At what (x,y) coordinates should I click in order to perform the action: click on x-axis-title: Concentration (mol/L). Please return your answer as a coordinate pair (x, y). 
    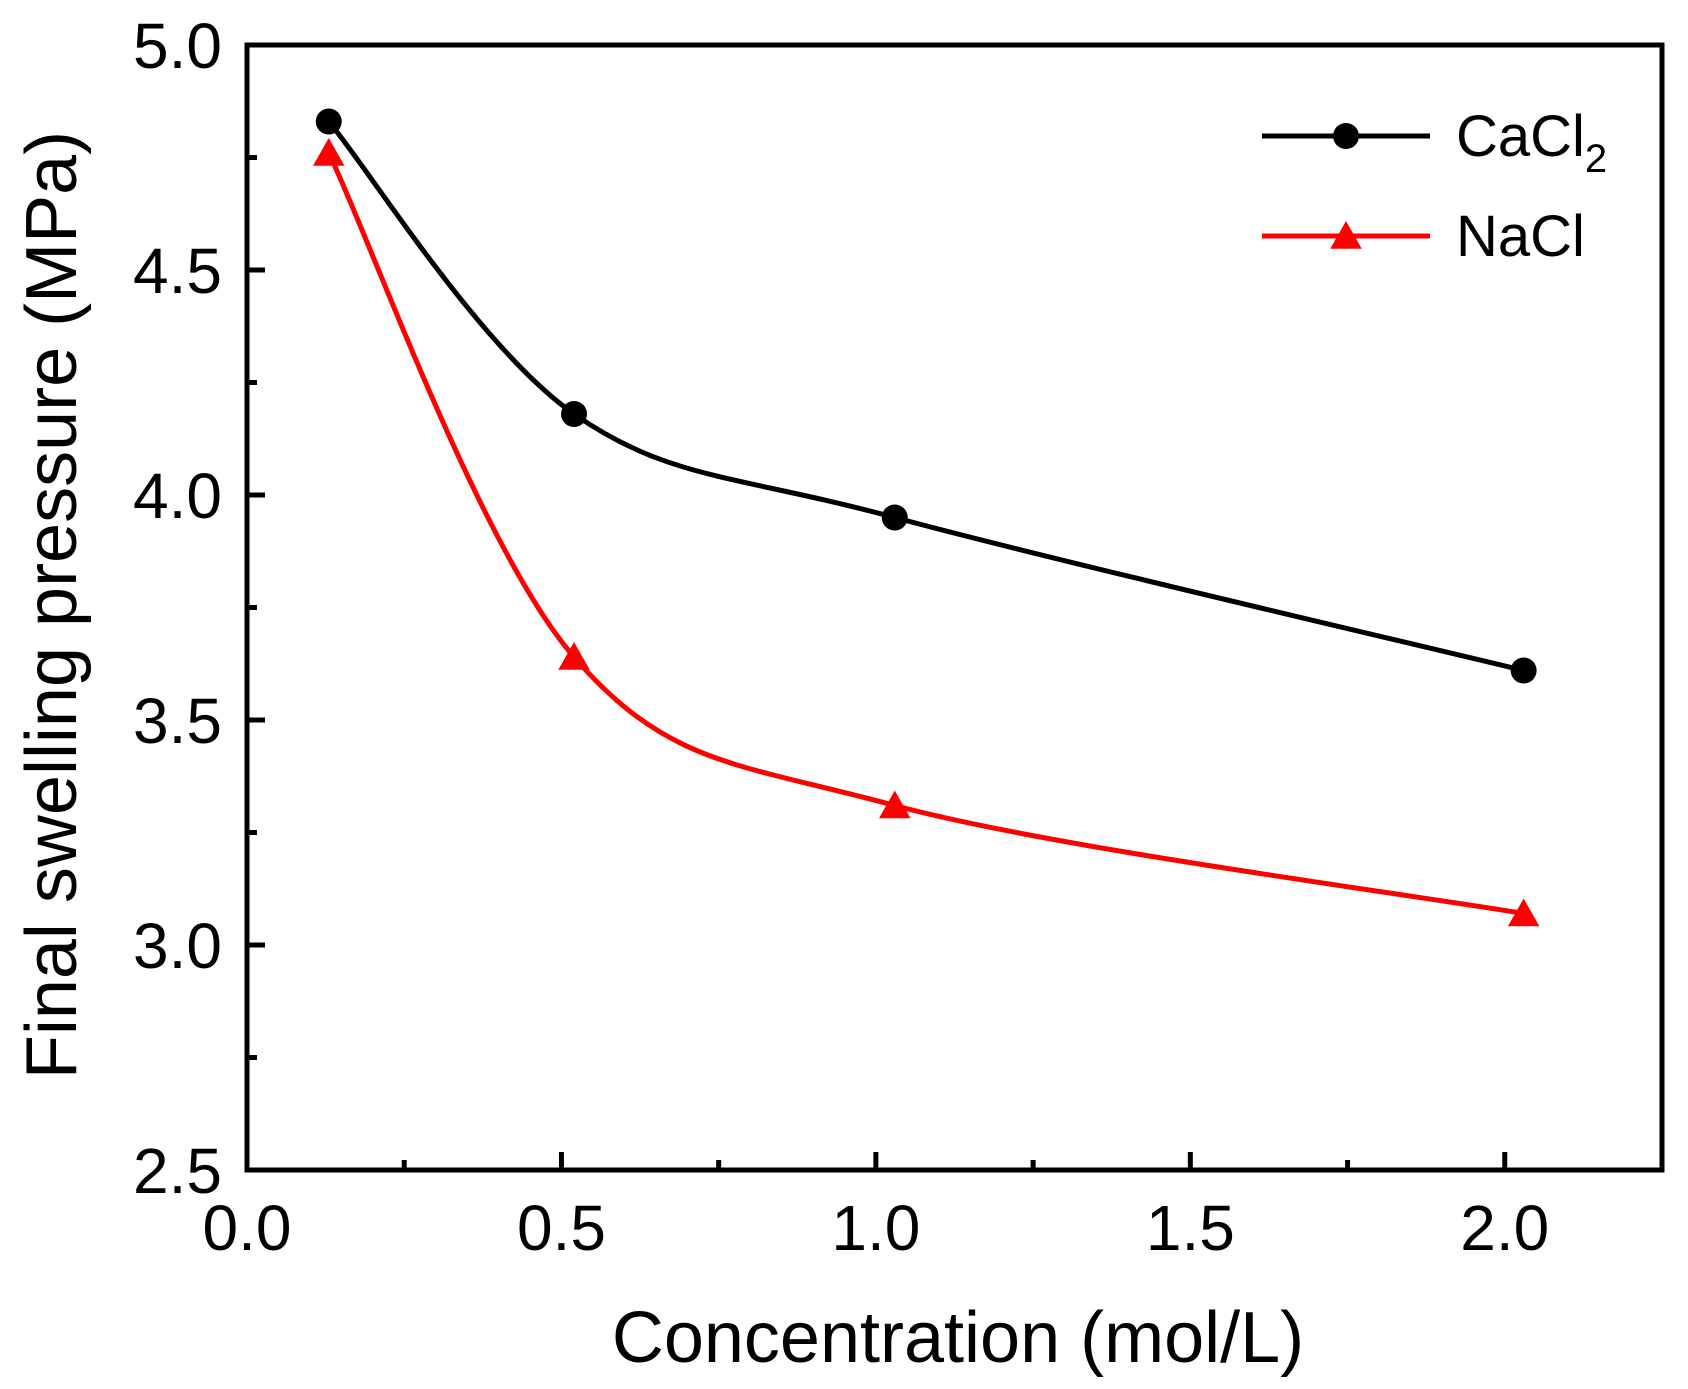
    Looking at the image, I should click on (958, 1338).